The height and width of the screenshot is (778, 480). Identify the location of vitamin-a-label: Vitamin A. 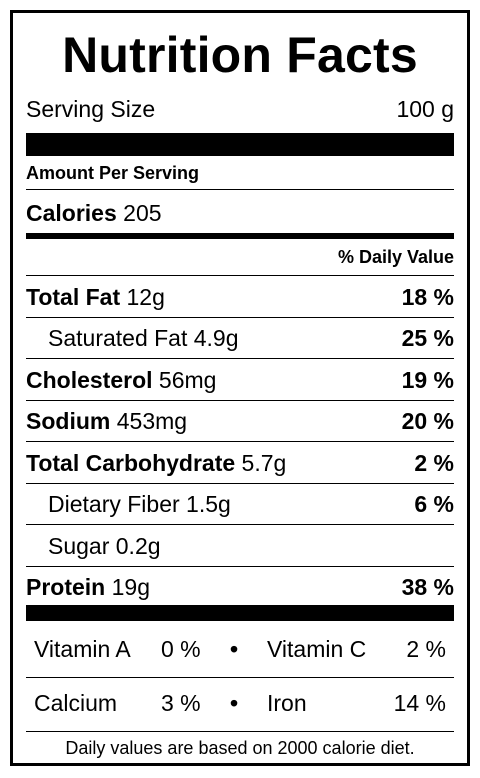
(82, 649).